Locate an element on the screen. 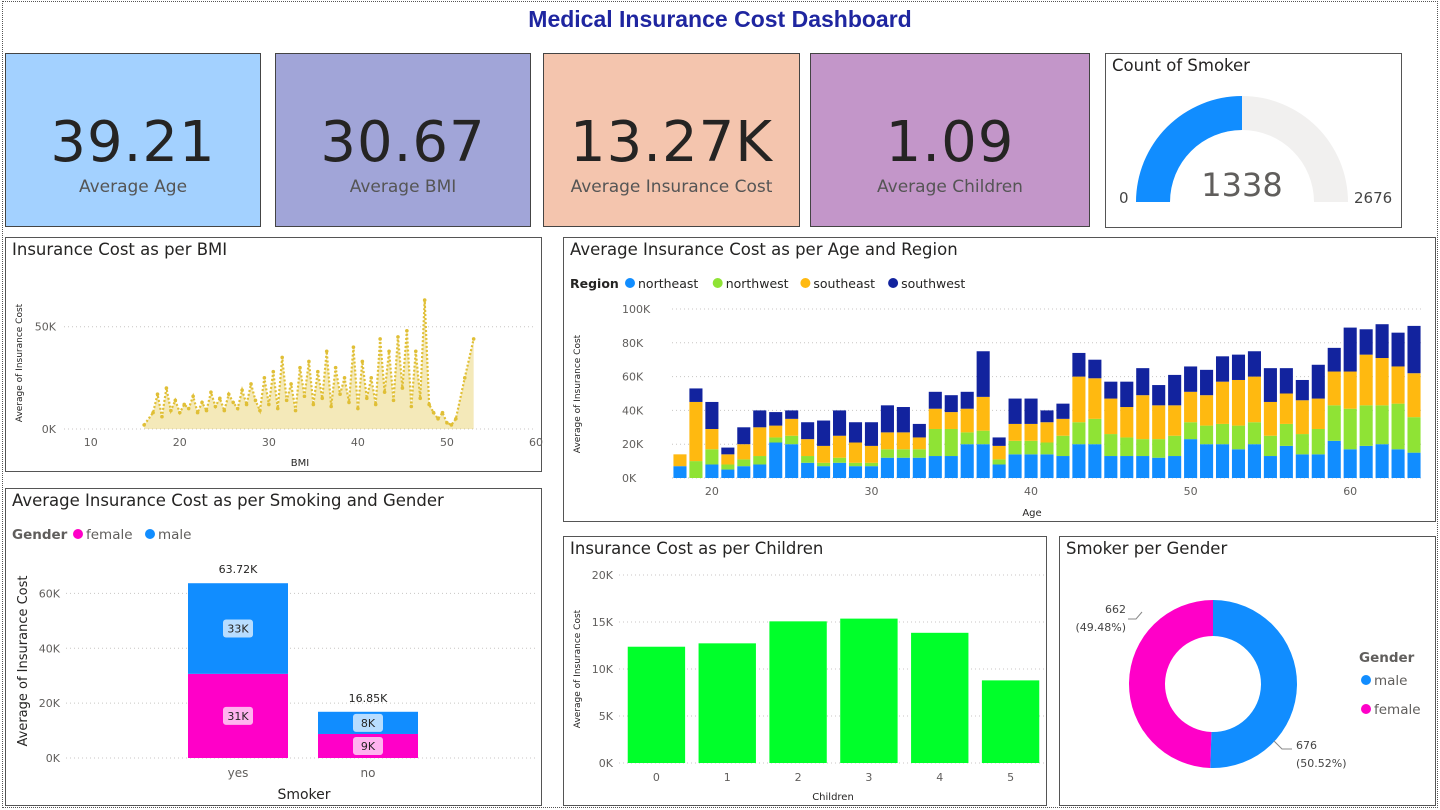  kpi-value: 39.21 is located at coordinates (133, 142).